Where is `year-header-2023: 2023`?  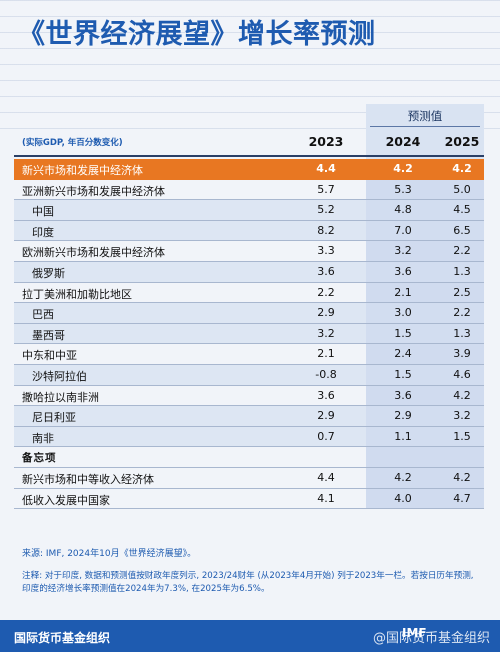 year-header-2023: 2023 is located at coordinates (326, 141).